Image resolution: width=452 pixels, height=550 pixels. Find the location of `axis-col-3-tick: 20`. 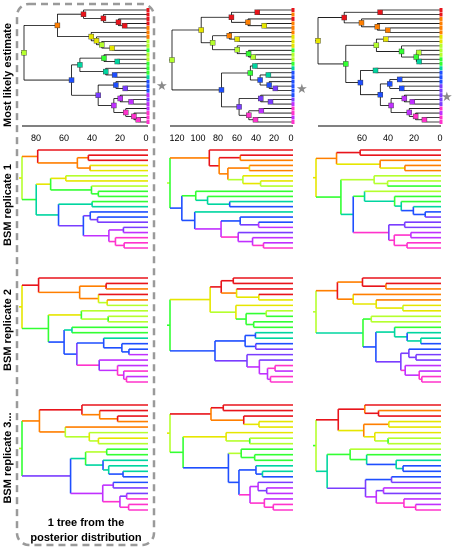

axis-col-3-tick: 20 is located at coordinates (414, 138).